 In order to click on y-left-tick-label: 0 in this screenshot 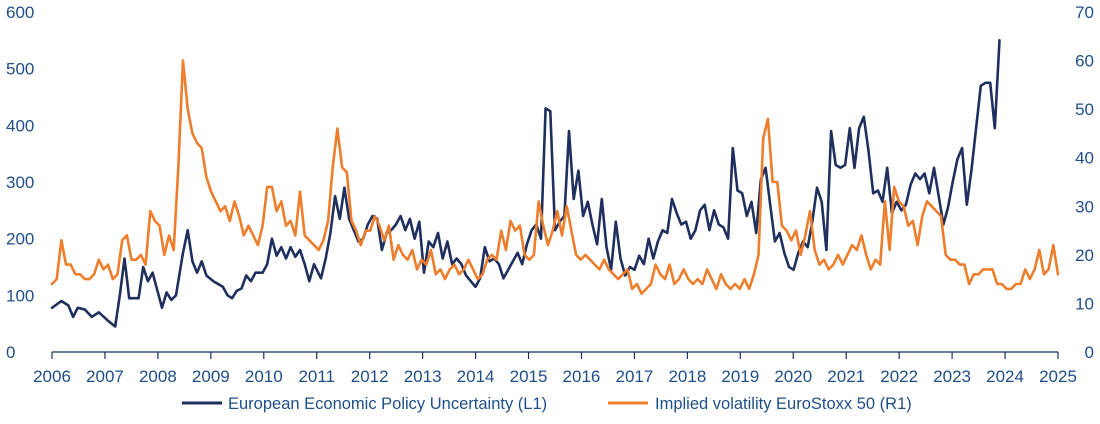, I will do `click(10, 352)`.